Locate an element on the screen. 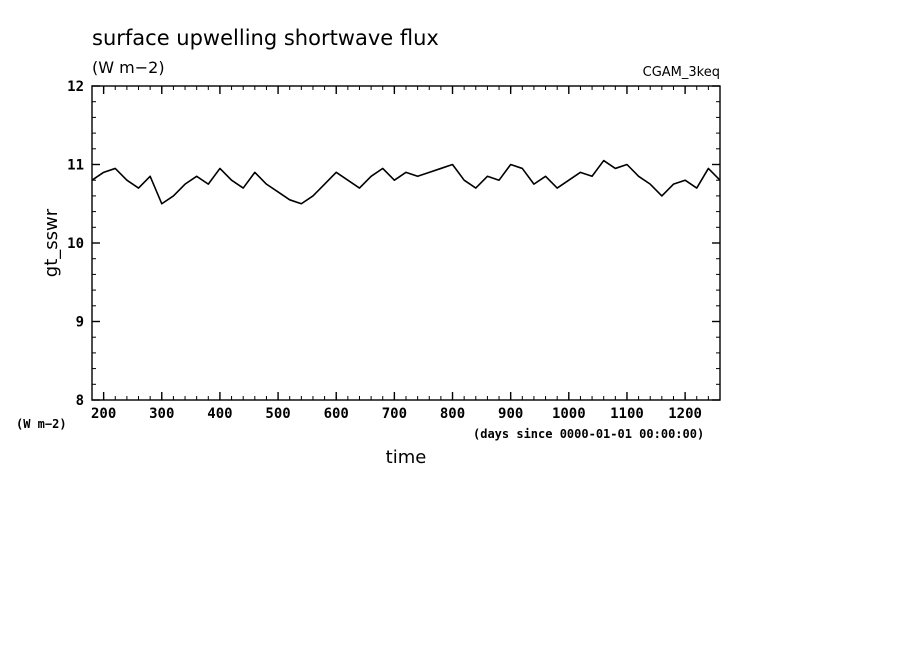  x-tick-label: 900 is located at coordinates (510, 414).